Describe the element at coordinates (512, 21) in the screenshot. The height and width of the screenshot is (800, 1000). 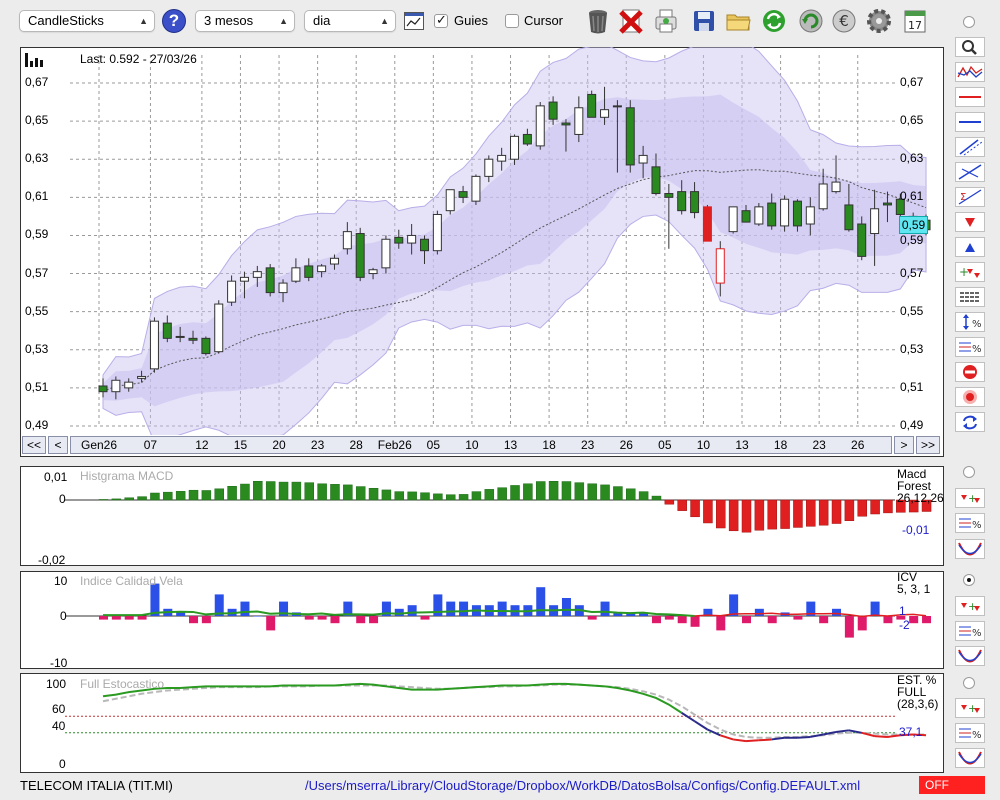
I see `cursor-checkbox` at that location.